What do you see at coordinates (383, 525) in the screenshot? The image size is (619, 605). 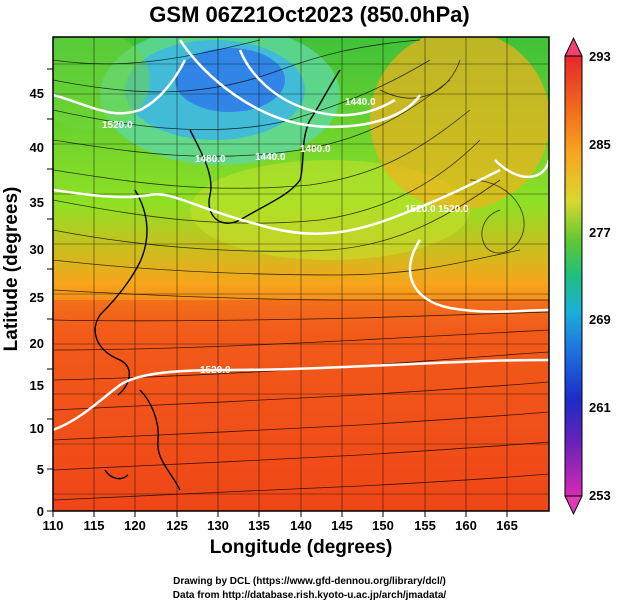 I see `x-tick-label: 150` at bounding box center [383, 525].